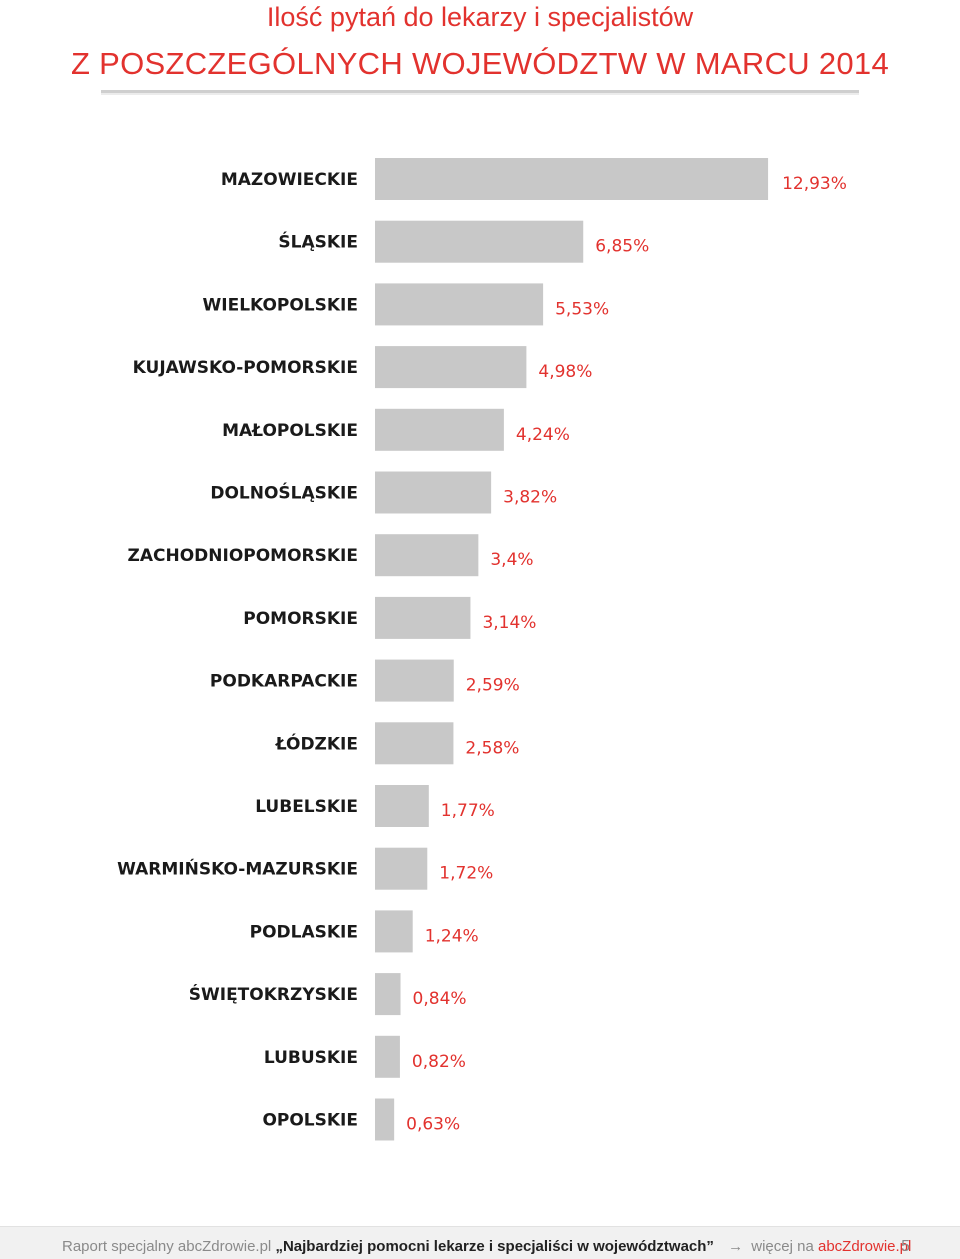 The width and height of the screenshot is (960, 1259). What do you see at coordinates (530, 498) in the screenshot?
I see `value-label: 3,82%` at bounding box center [530, 498].